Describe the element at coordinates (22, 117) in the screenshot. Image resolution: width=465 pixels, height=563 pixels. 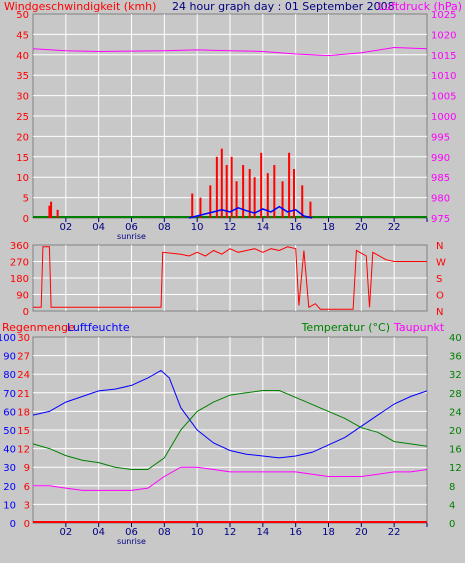
I see `wind-tick-label: 25` at that location.